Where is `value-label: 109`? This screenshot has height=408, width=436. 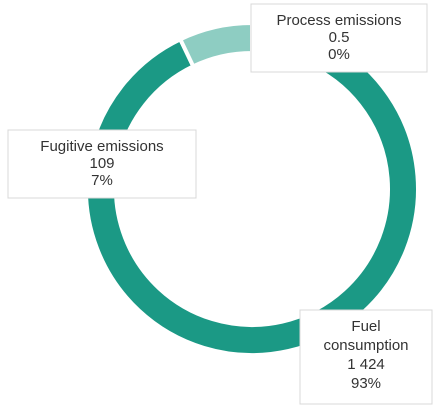
value-label: 109 is located at coordinates (101, 163).